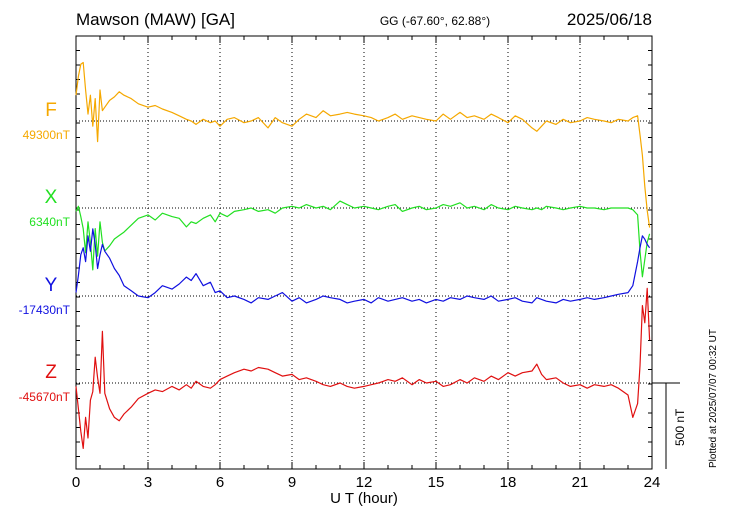  Describe the element at coordinates (51, 110) in the screenshot. I see `channel-name-f: F` at that location.